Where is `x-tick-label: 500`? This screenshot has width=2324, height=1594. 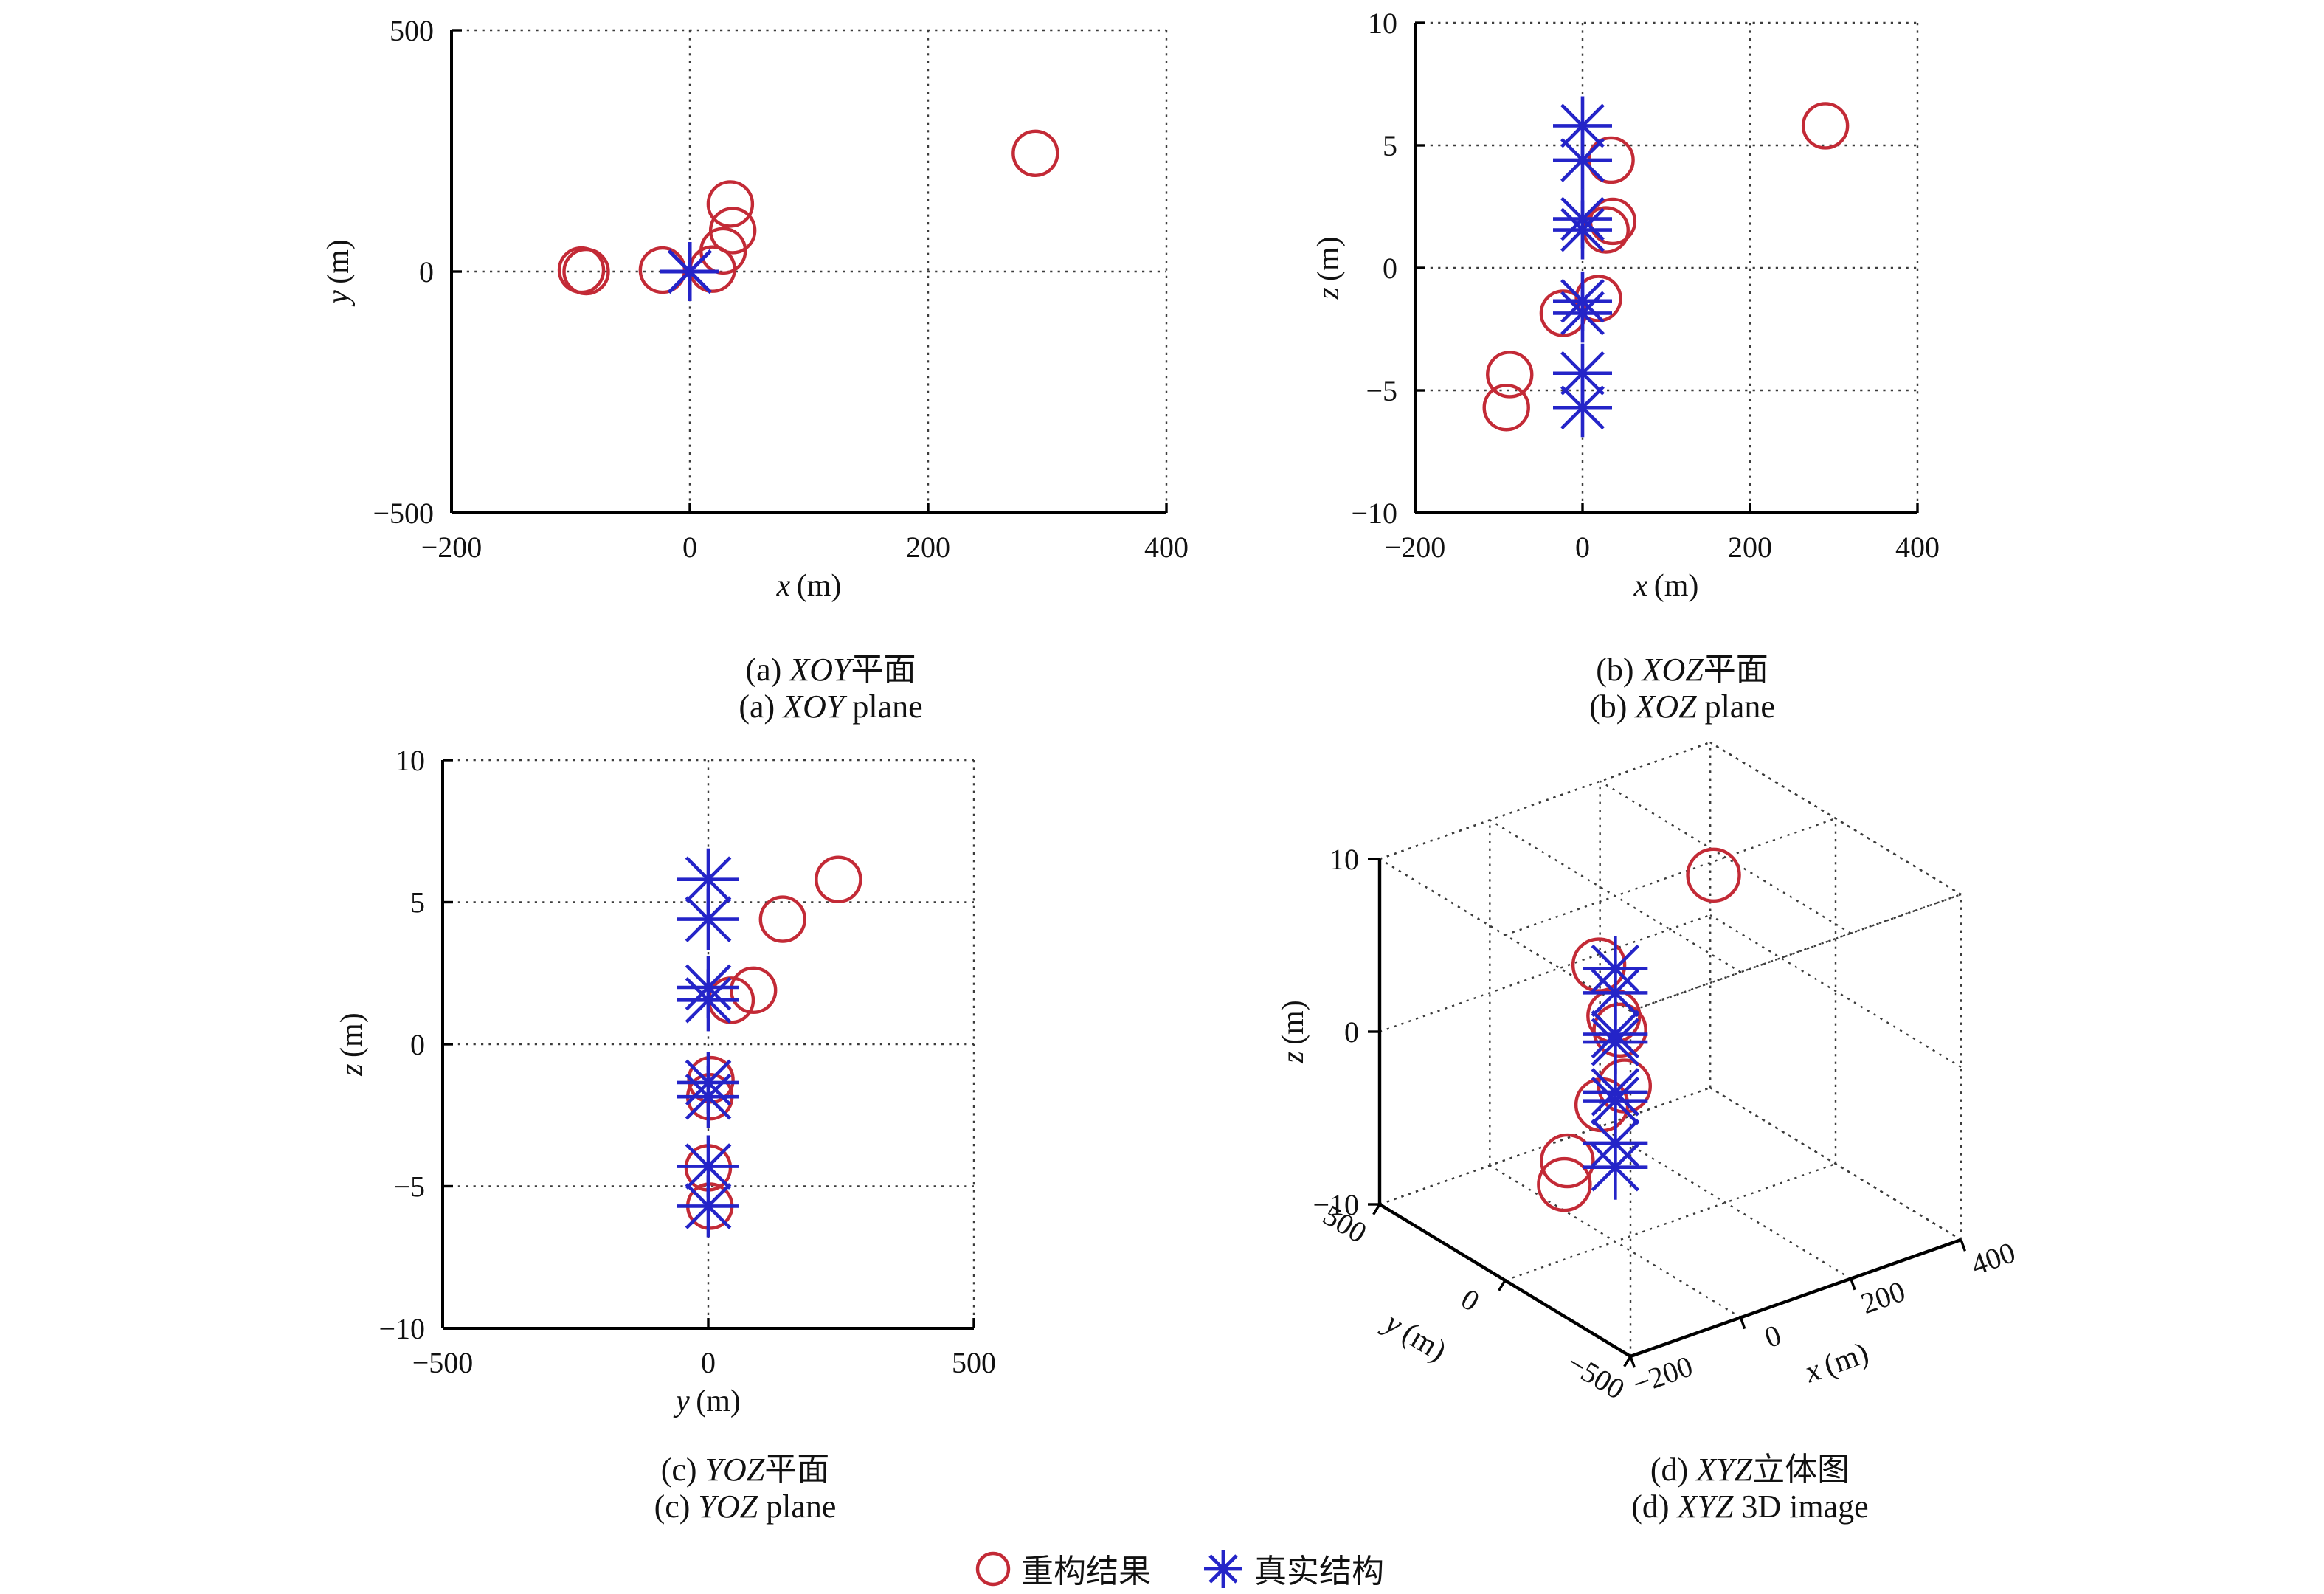 x-tick-label: 500 is located at coordinates (974, 1362).